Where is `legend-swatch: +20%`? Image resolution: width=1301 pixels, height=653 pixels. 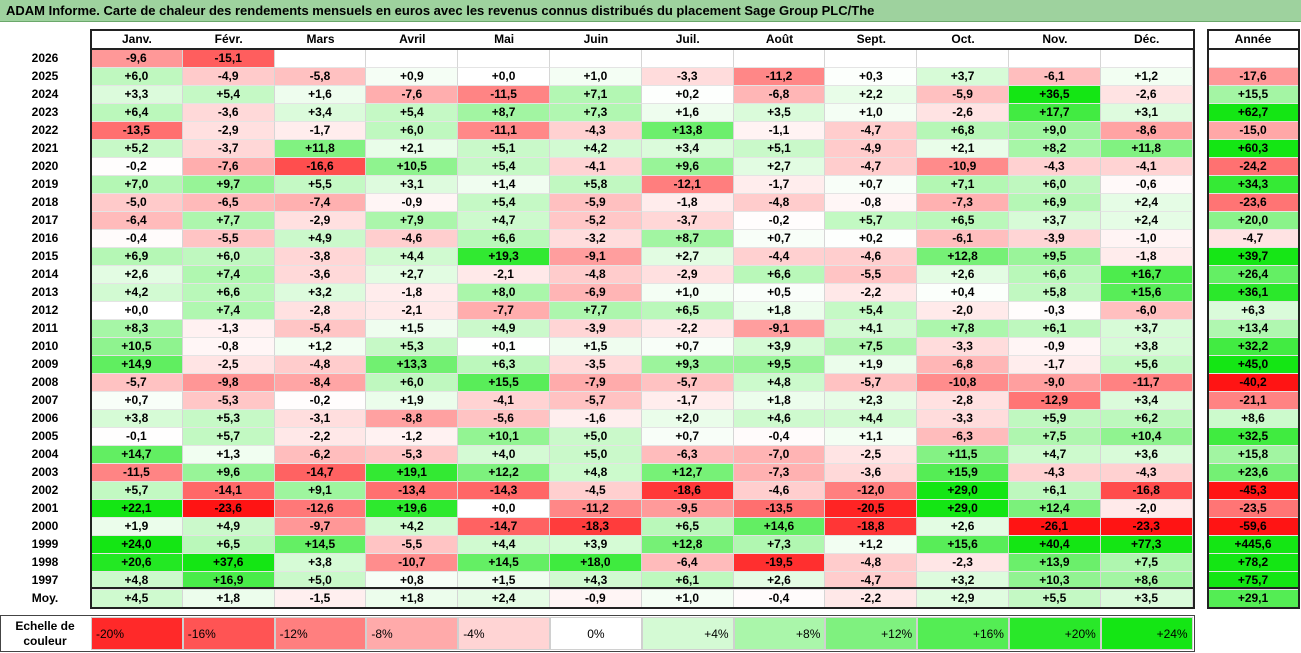
legend-swatch: +20% is located at coordinates (1055, 633).